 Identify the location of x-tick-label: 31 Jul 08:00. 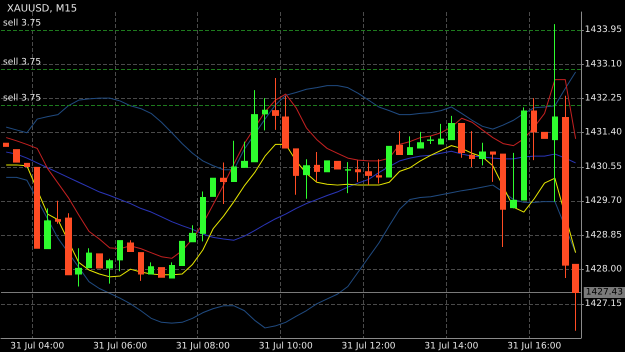
(203, 347).